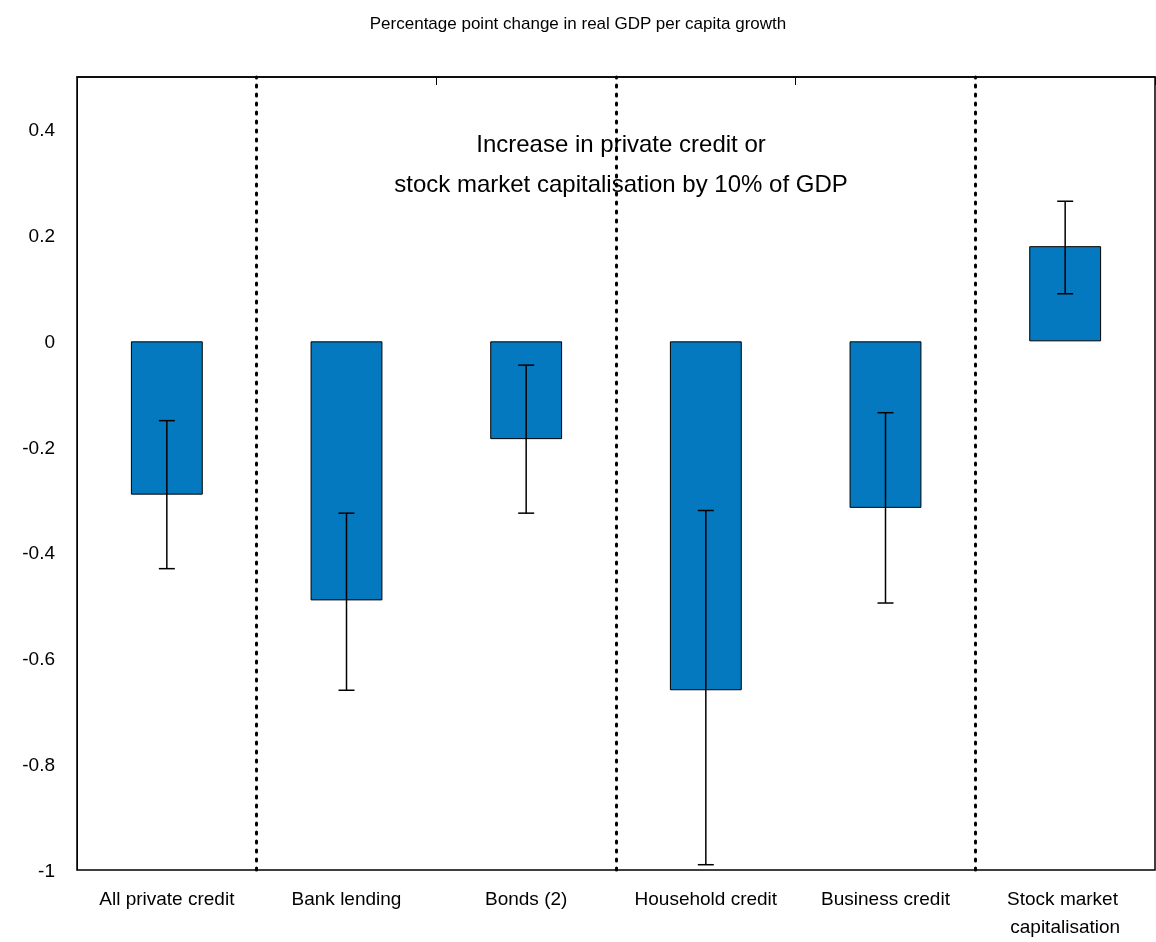 This screenshot has width=1156, height=942. Describe the element at coordinates (42, 130) in the screenshot. I see `y-tick-label: 0.4` at that location.